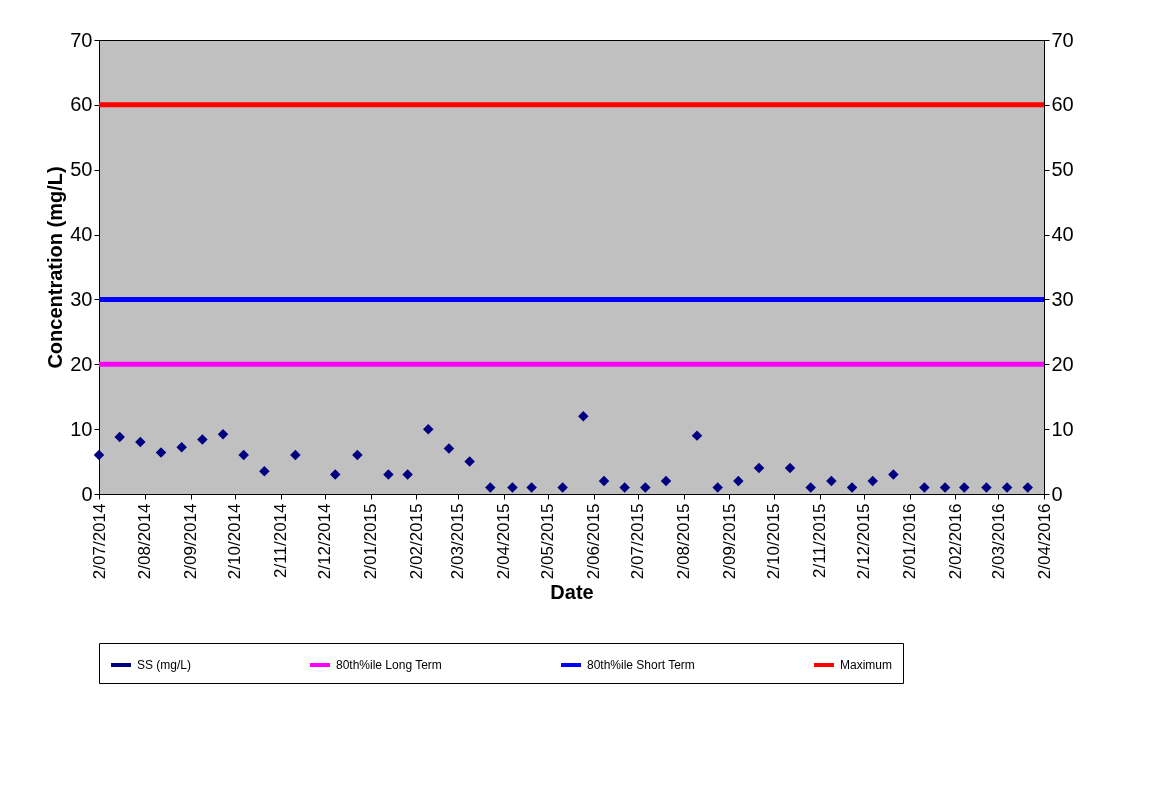  Describe the element at coordinates (998, 541) in the screenshot. I see `x-tick-label: 2/03/2016` at that location.